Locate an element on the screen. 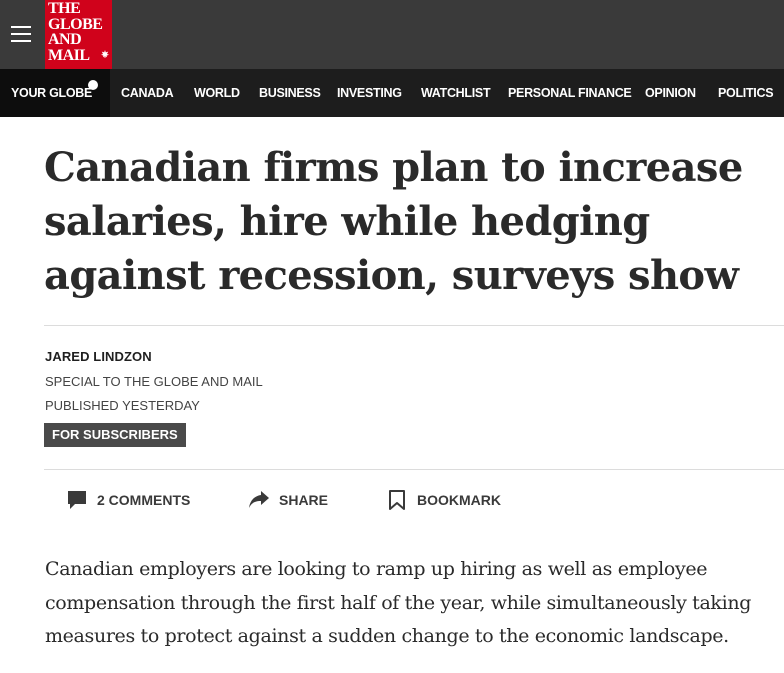  logo-text: THE GLOBE AND MAIL is located at coordinates (75, 32).